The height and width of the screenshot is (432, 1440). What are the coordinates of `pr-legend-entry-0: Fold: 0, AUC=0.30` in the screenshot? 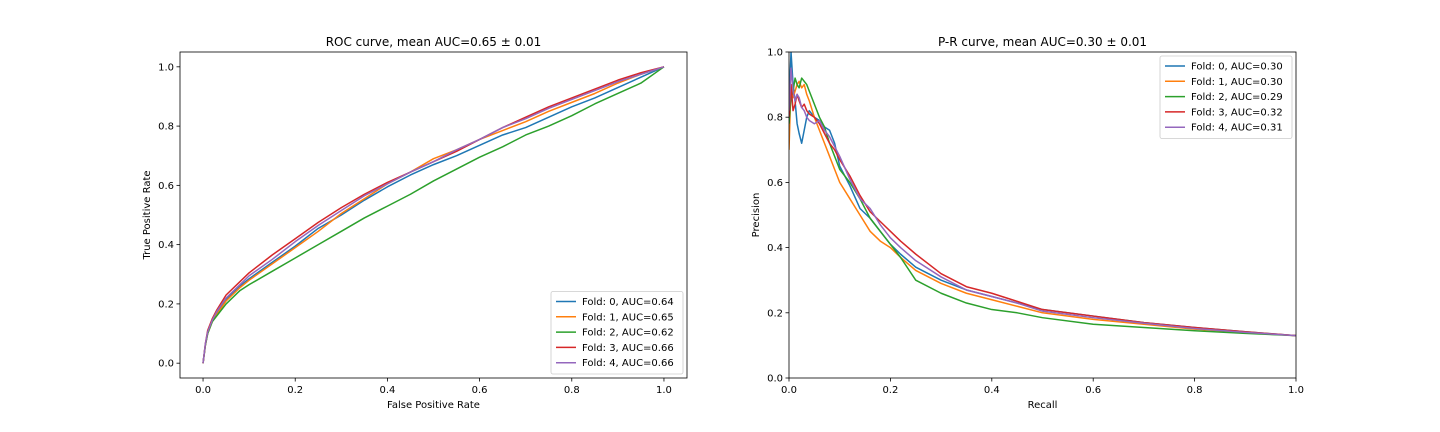 It's located at (1237, 67).